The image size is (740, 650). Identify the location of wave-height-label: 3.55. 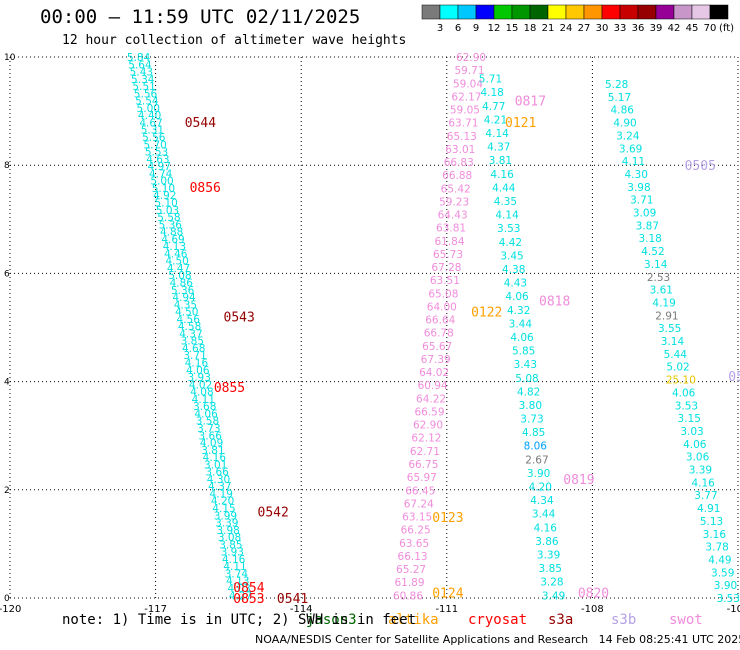
(669, 329).